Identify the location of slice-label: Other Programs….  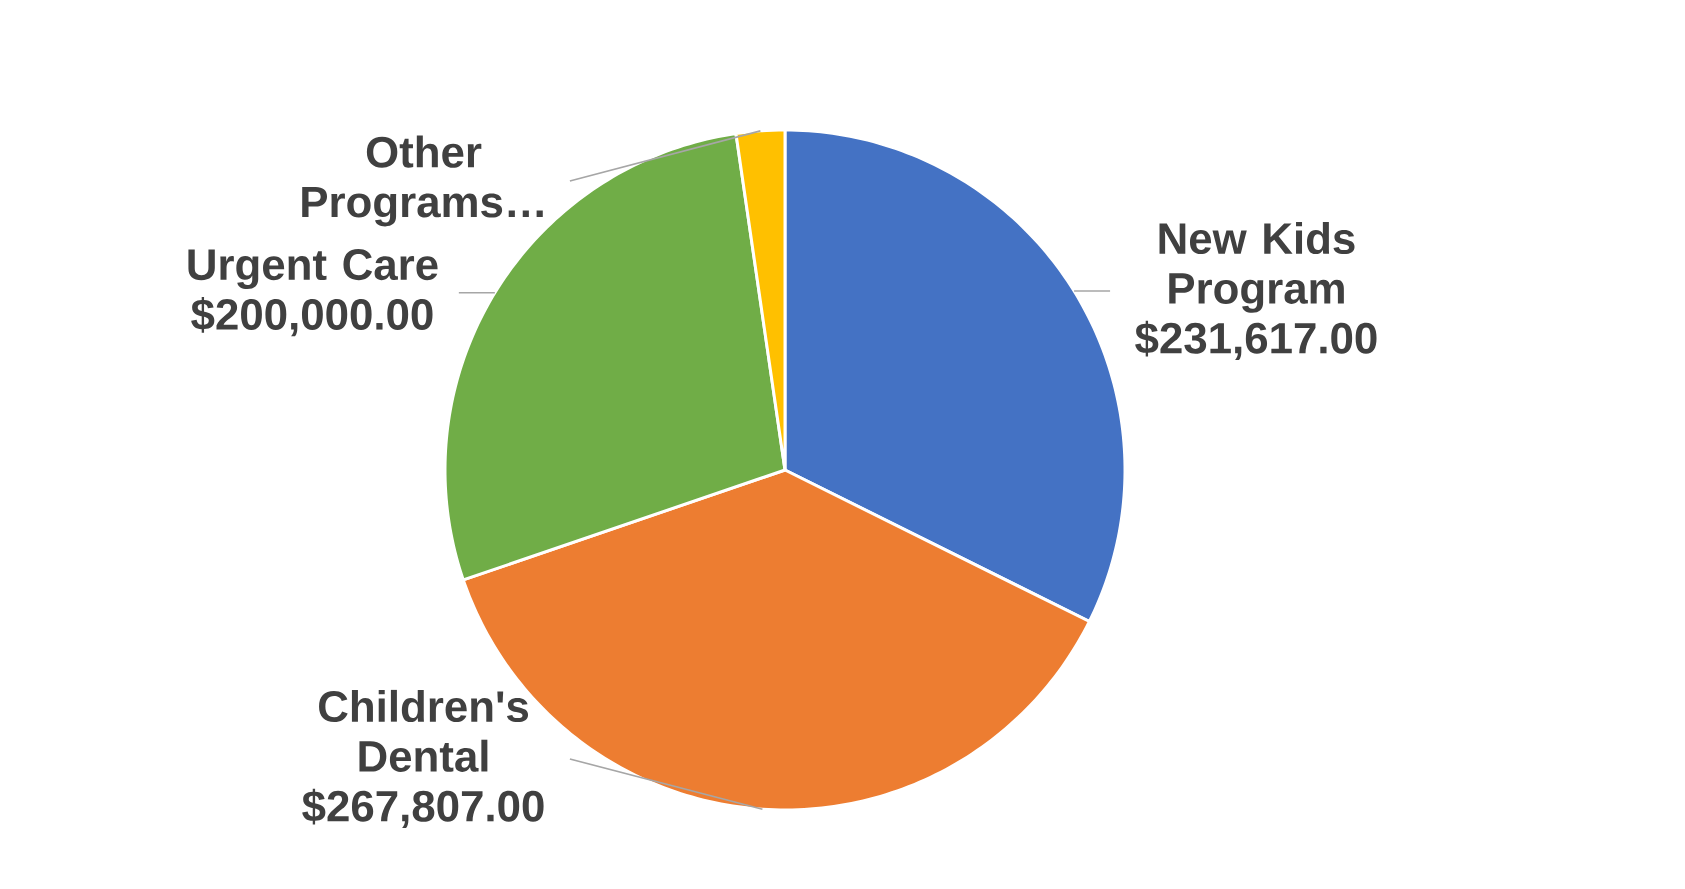
(422, 181).